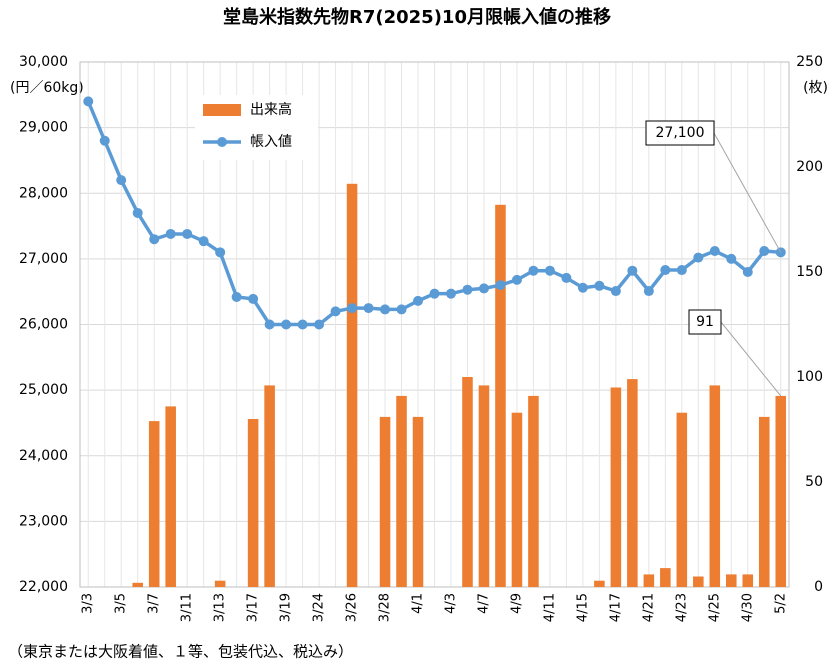 This screenshot has height=665, width=835. I want to click on x-tick-label: 3/3, so click(88, 603).